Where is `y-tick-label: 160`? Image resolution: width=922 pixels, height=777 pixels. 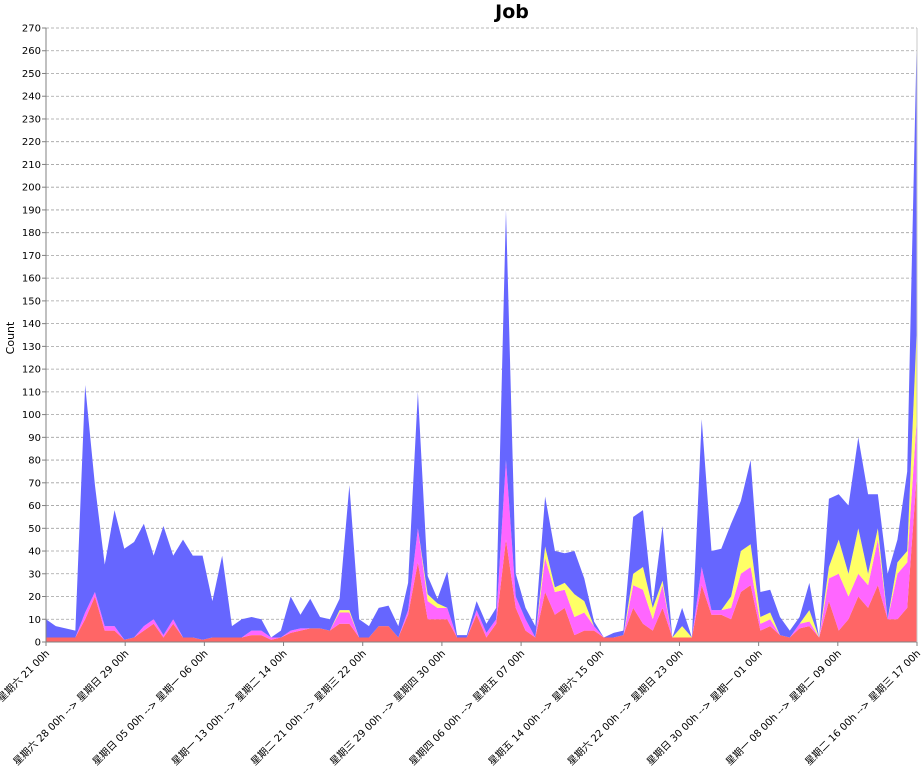 y-tick-label: 160 is located at coordinates (31, 279).